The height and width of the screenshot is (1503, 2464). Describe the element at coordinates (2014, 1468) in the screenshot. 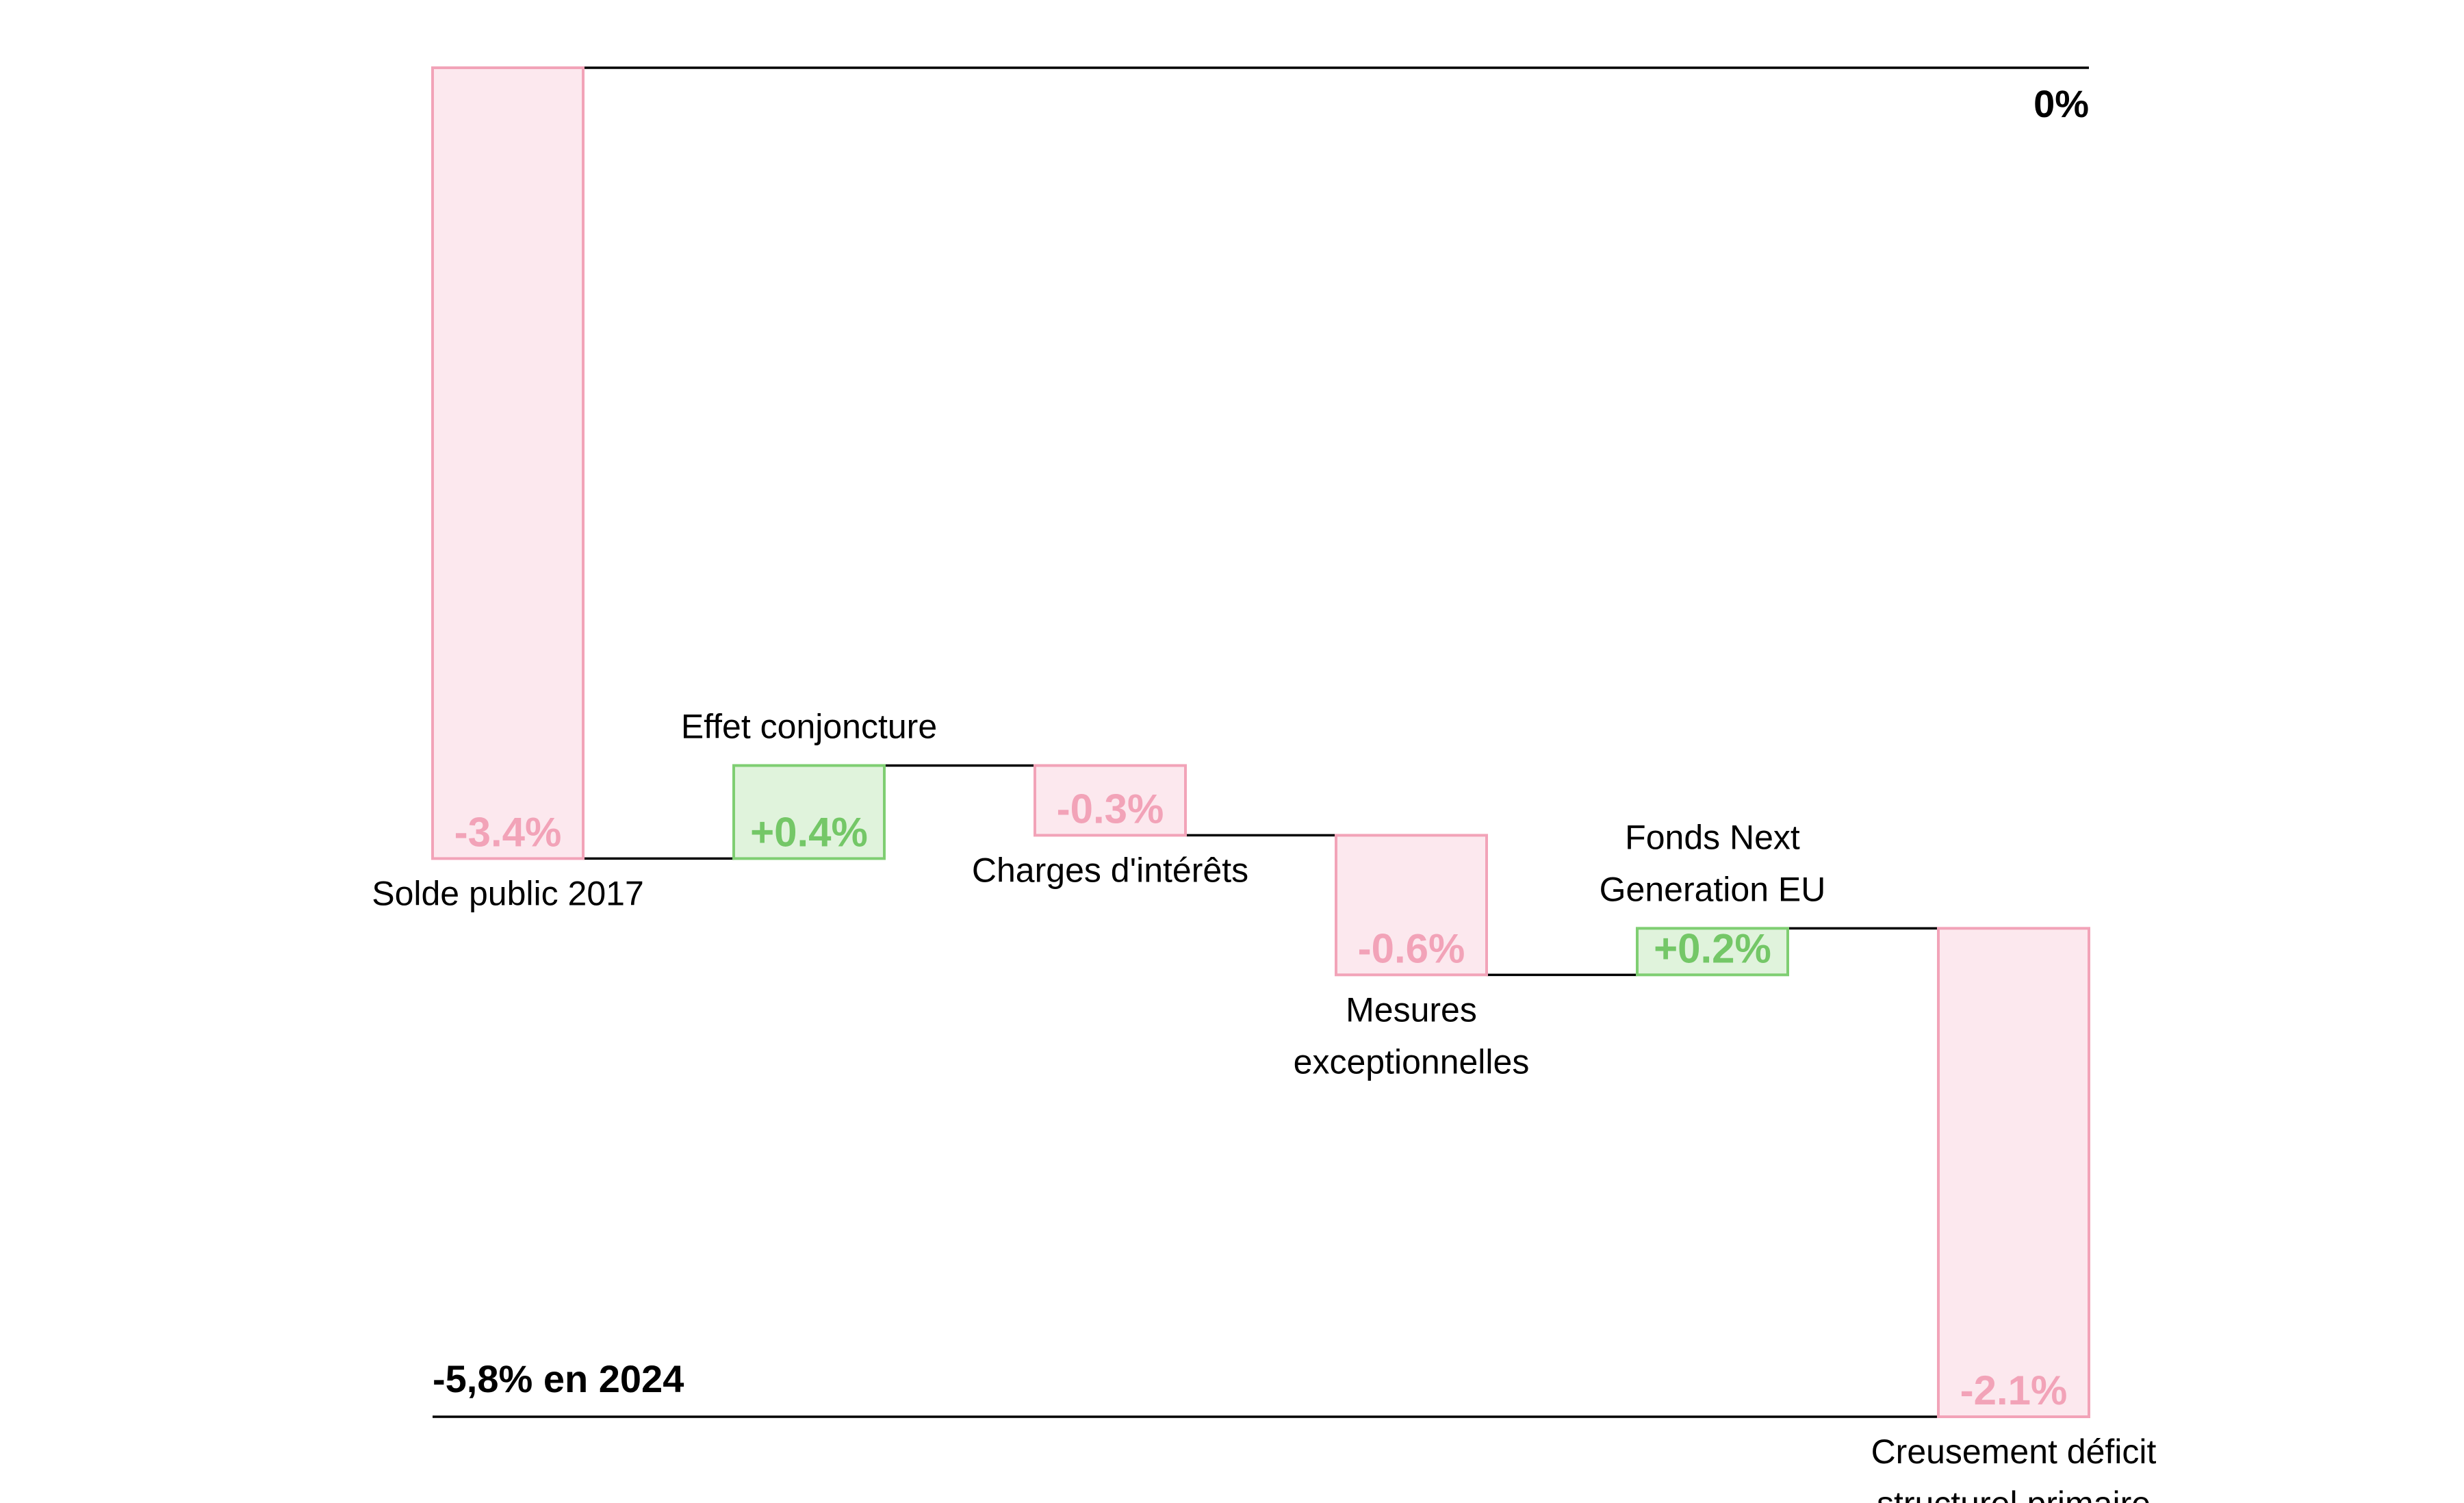

I see `bar-category-label: Creusement déficitstructurel primaire` at that location.